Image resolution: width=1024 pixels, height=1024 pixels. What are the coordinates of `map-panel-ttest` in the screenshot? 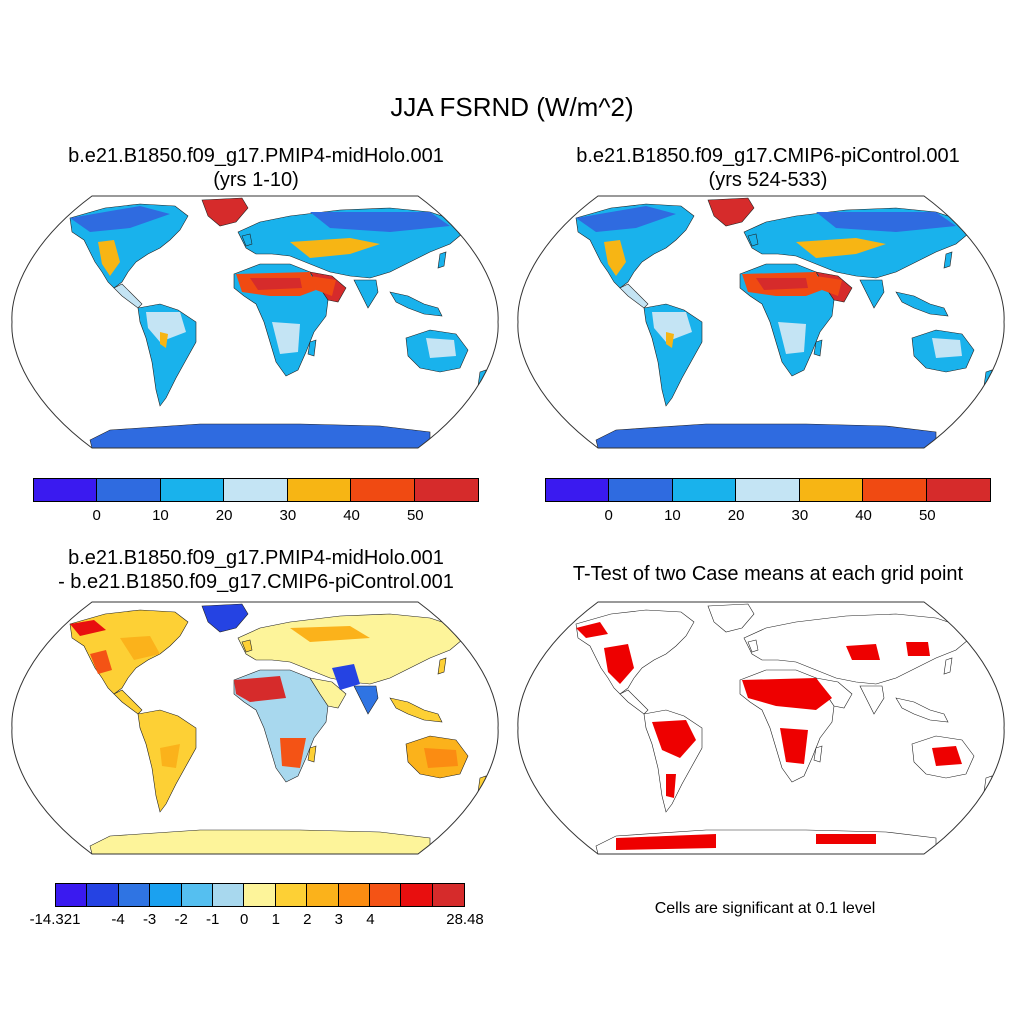 It's located at (761, 728).